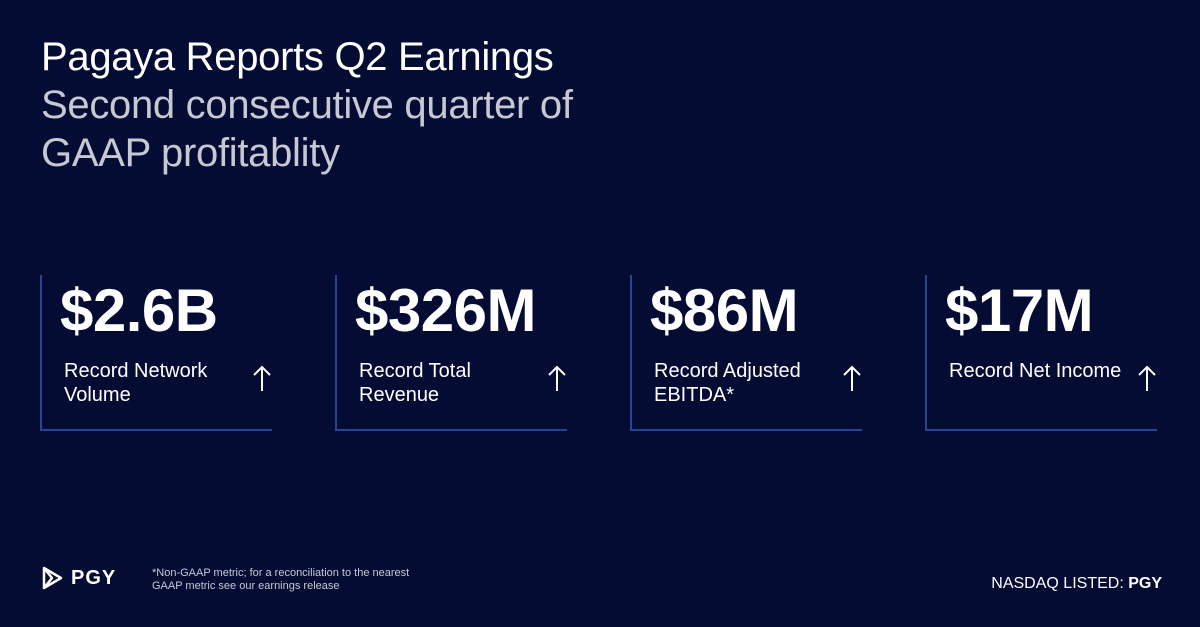 The image size is (1200, 627). What do you see at coordinates (139, 310) in the screenshot?
I see `metric-value: $2.6B` at bounding box center [139, 310].